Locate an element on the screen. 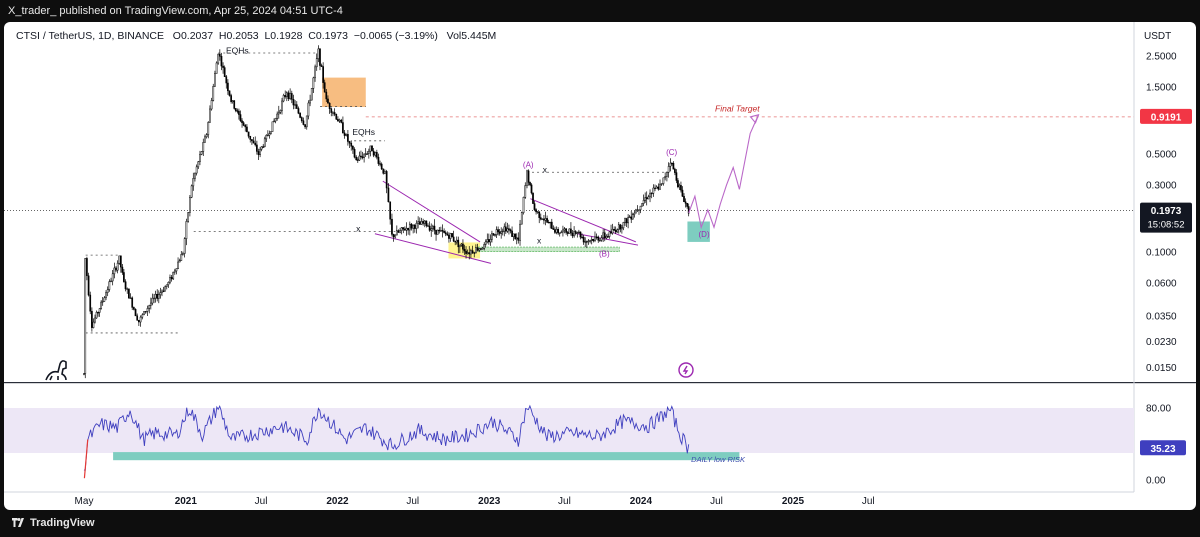  price-axis-label: 0.3000 is located at coordinates (1161, 186).